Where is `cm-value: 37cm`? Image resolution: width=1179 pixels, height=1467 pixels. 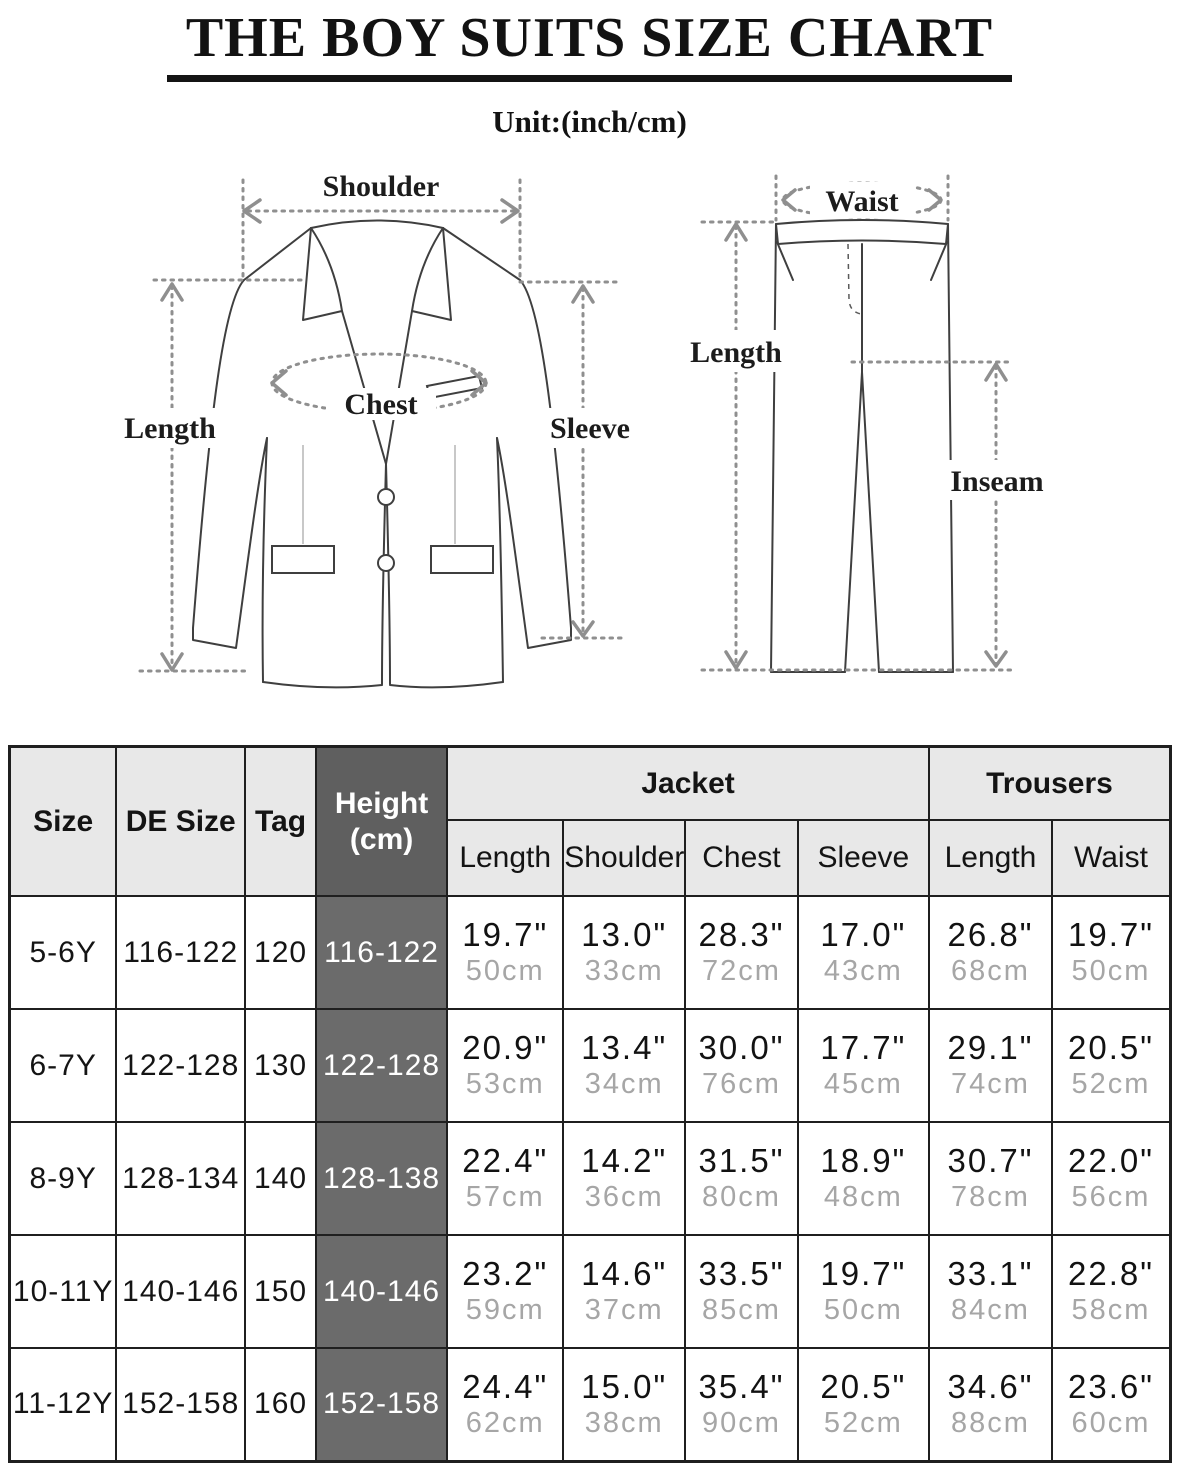 cm-value: 37cm is located at coordinates (624, 1310).